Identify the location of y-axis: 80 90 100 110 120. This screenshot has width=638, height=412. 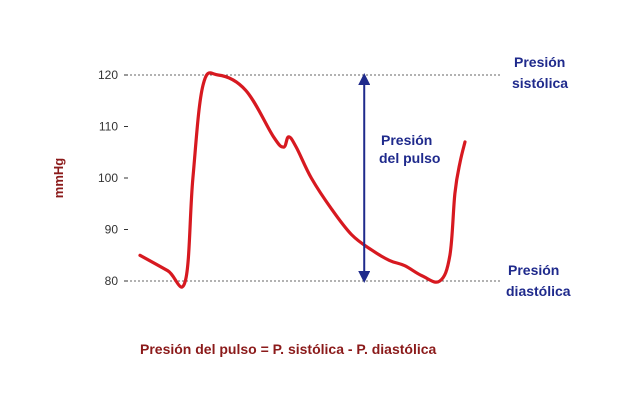
(113, 178).